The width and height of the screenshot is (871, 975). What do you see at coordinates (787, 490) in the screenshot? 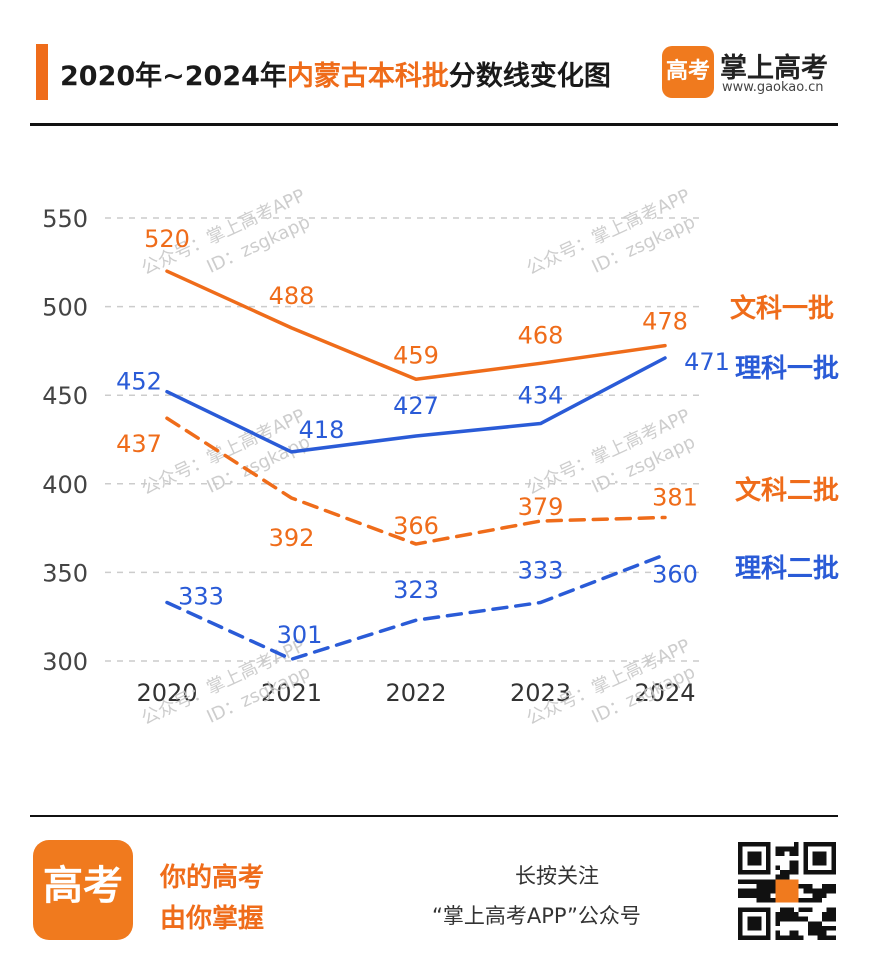
I see `series-legend-label: 文科二批` at bounding box center [787, 490].